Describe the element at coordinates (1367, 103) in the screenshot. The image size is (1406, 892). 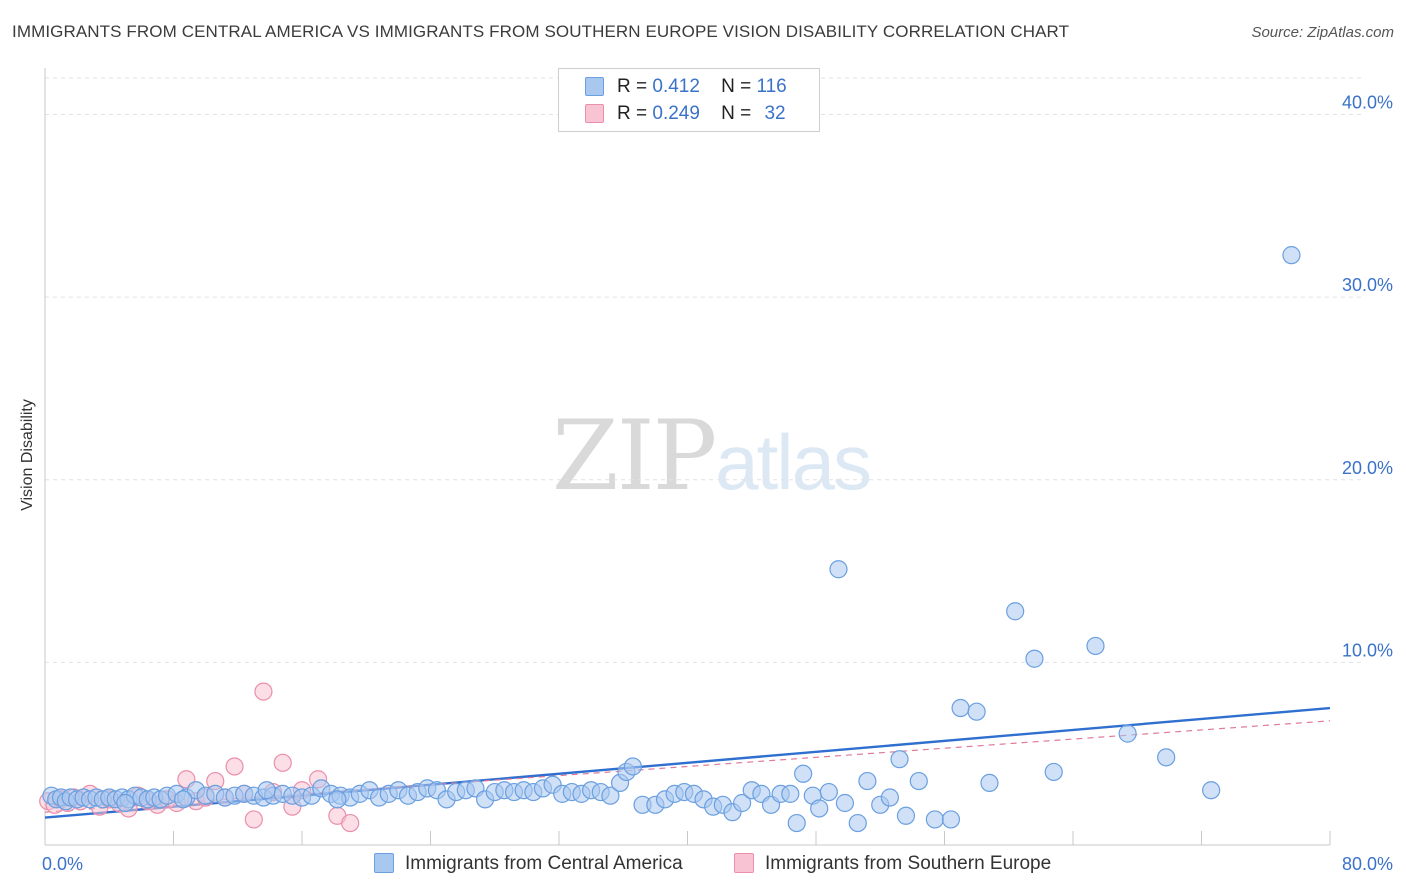
I see `y-tick-label: 40.0%` at that location.